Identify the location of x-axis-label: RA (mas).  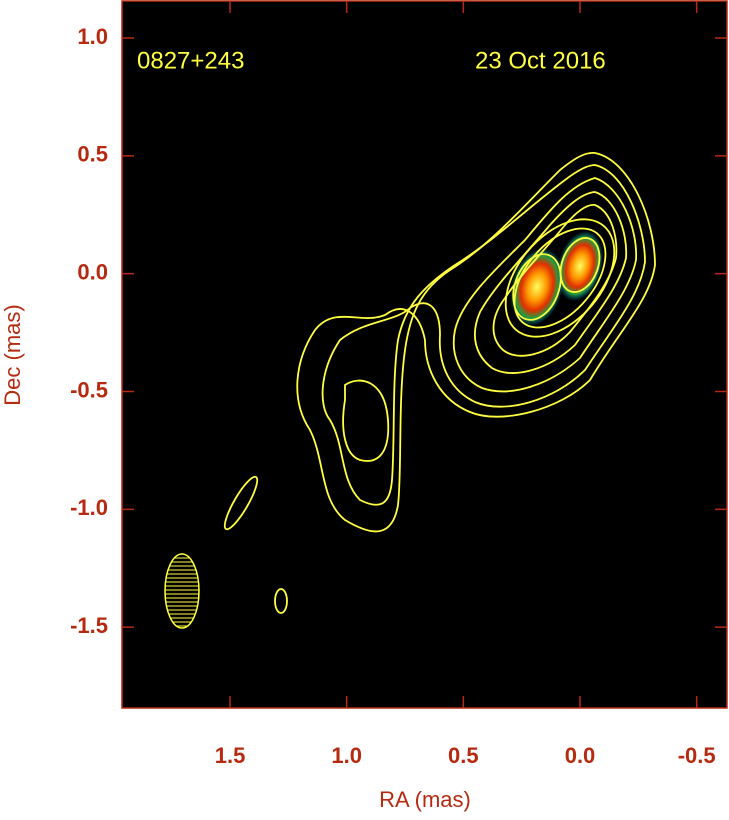
(425, 799).